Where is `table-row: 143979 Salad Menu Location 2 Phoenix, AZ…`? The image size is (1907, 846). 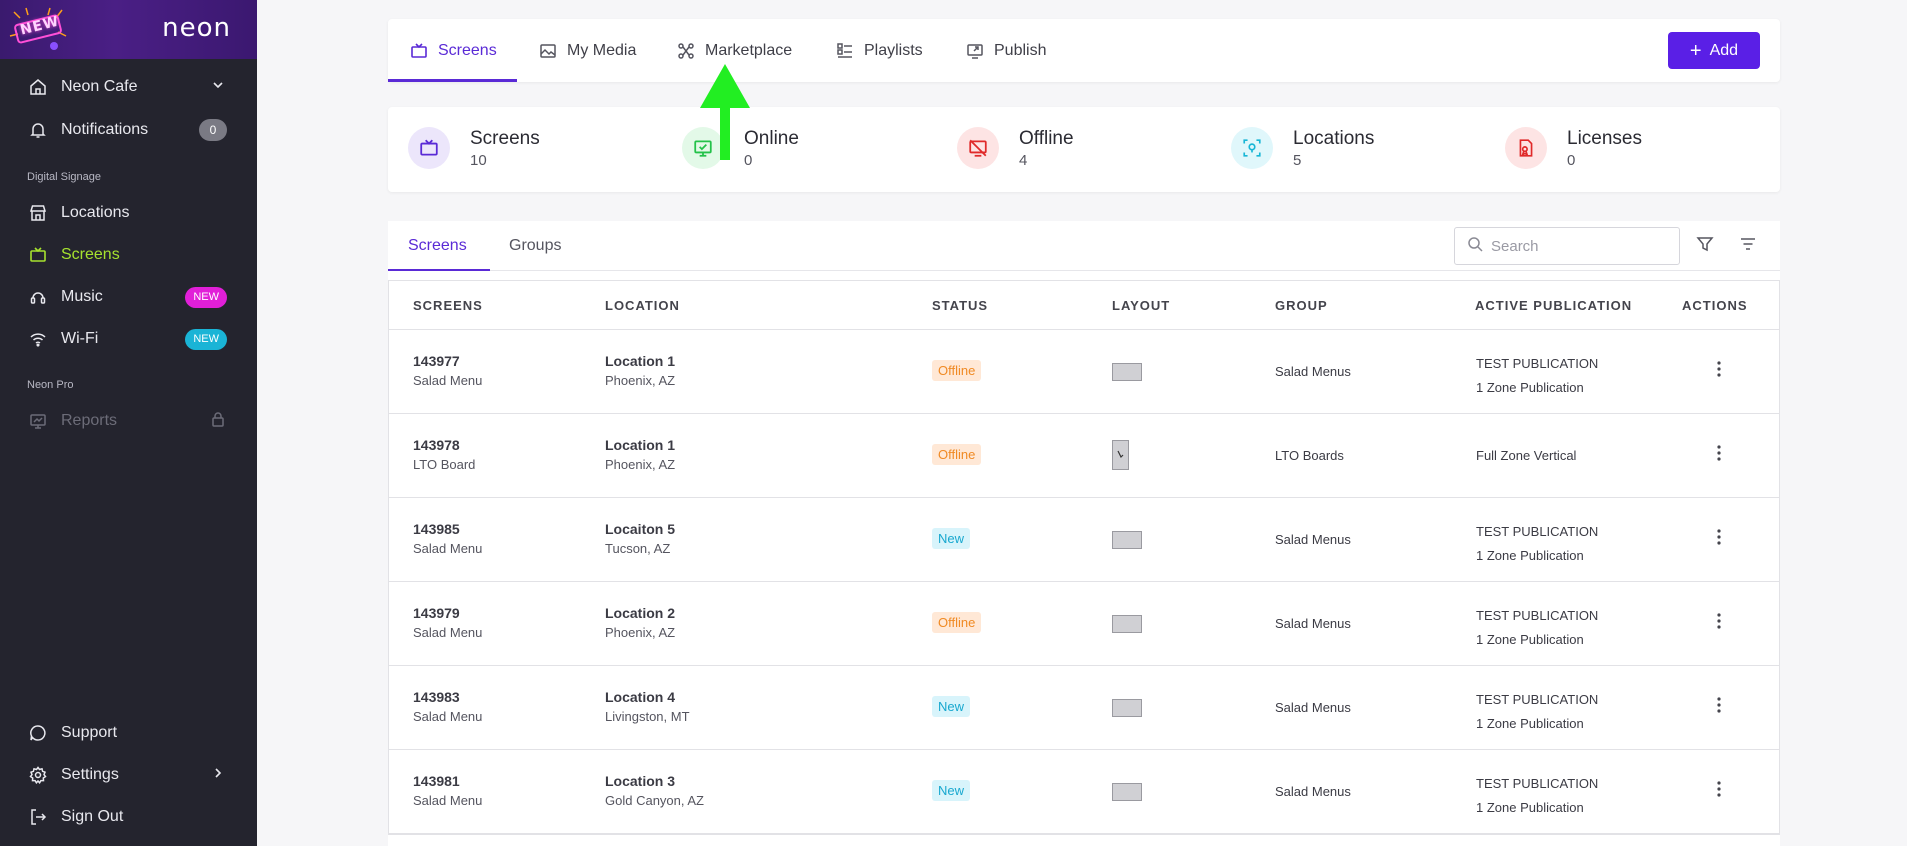
table-row: 143979 Salad Menu Location 2 Phoenix, AZ… is located at coordinates (1084, 624).